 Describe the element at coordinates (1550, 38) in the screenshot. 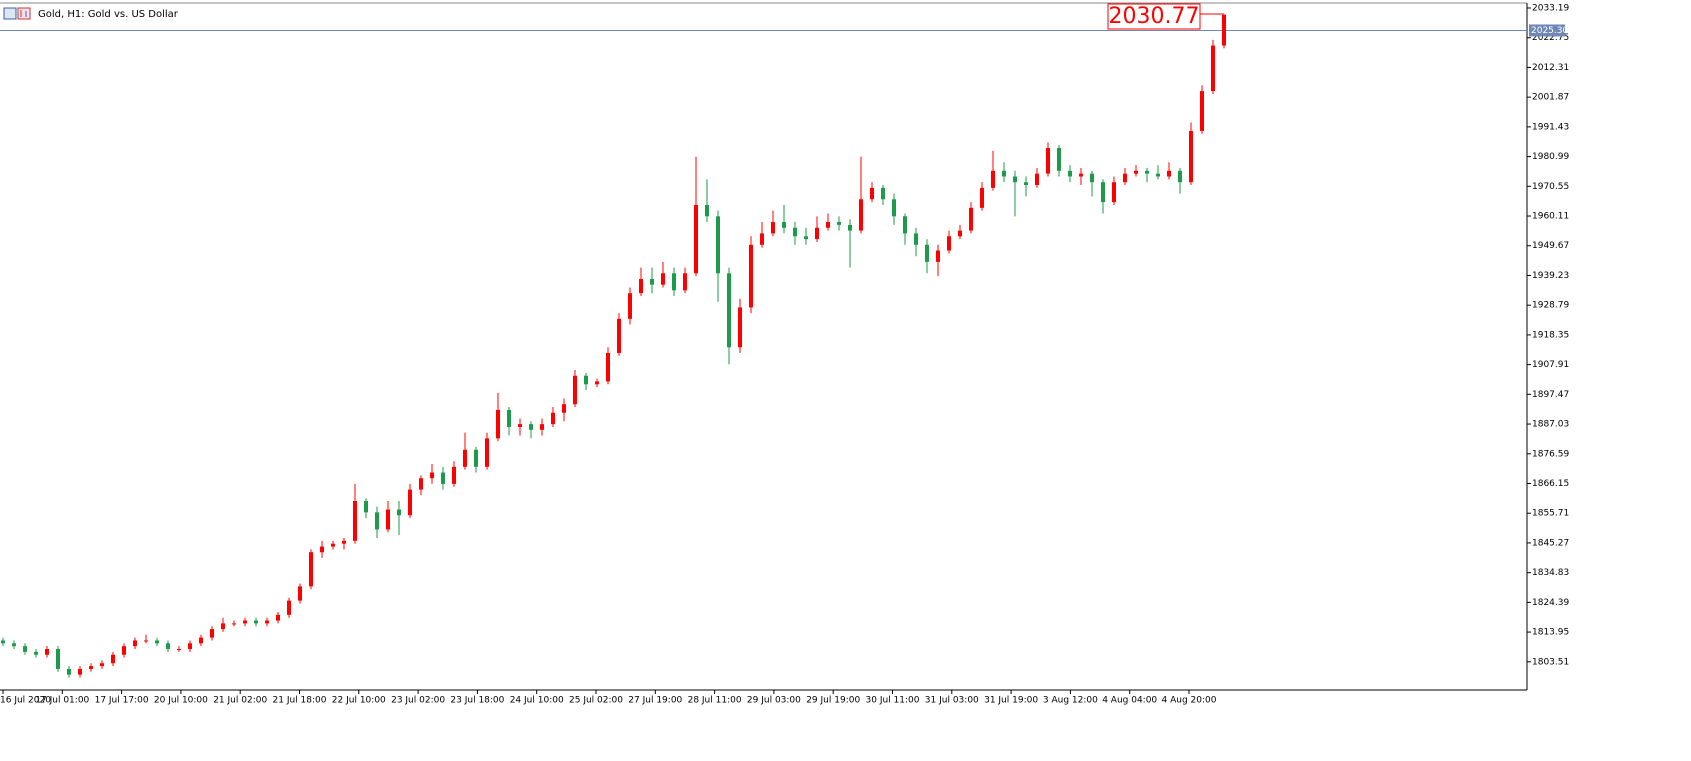

I see `y-tick-label: 2022.75` at that location.